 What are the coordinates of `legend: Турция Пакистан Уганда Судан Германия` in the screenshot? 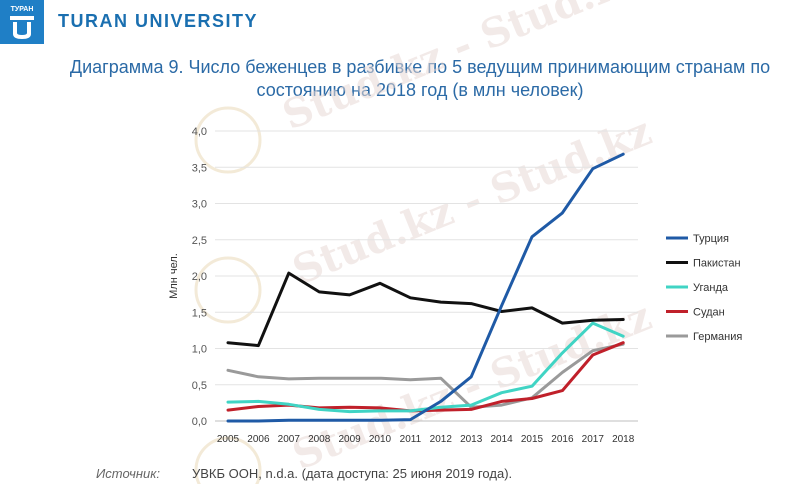 It's located at (704, 288).